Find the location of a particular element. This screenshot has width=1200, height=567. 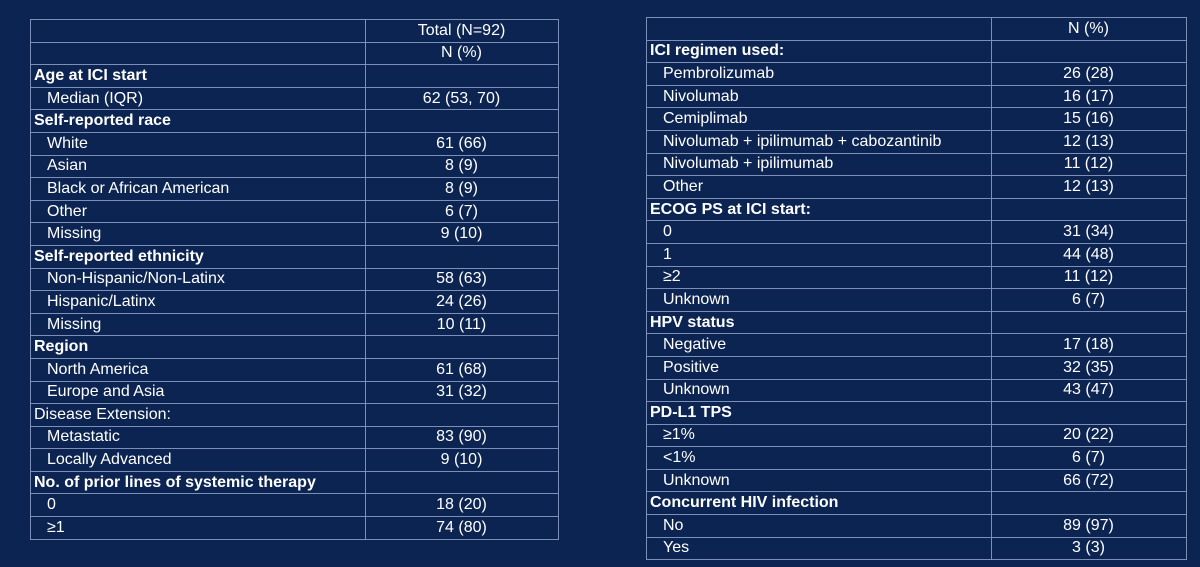

right-row-label: Unknown is located at coordinates (819, 390).